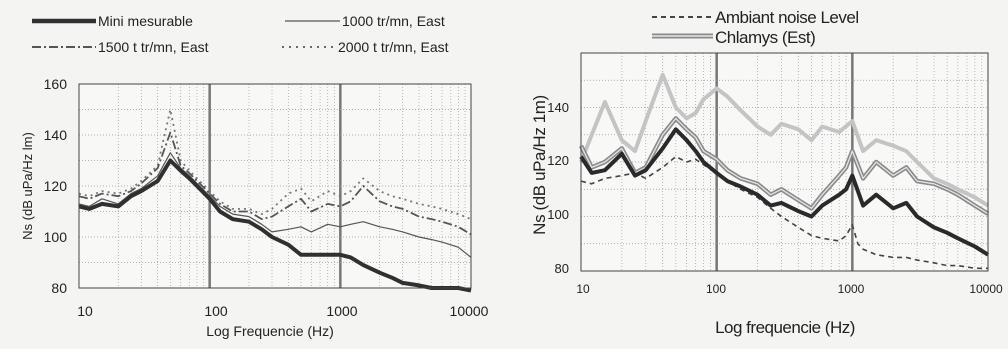 This screenshot has width=1008, height=349. What do you see at coordinates (787, 17) in the screenshot?
I see `legend-label-ambiant: Ambiant noise Level` at bounding box center [787, 17].